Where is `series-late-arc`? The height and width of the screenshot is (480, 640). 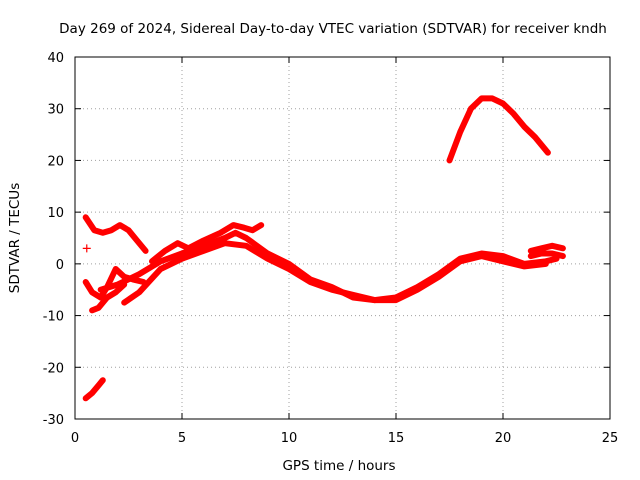 series-late-arc is located at coordinates (498, 129).